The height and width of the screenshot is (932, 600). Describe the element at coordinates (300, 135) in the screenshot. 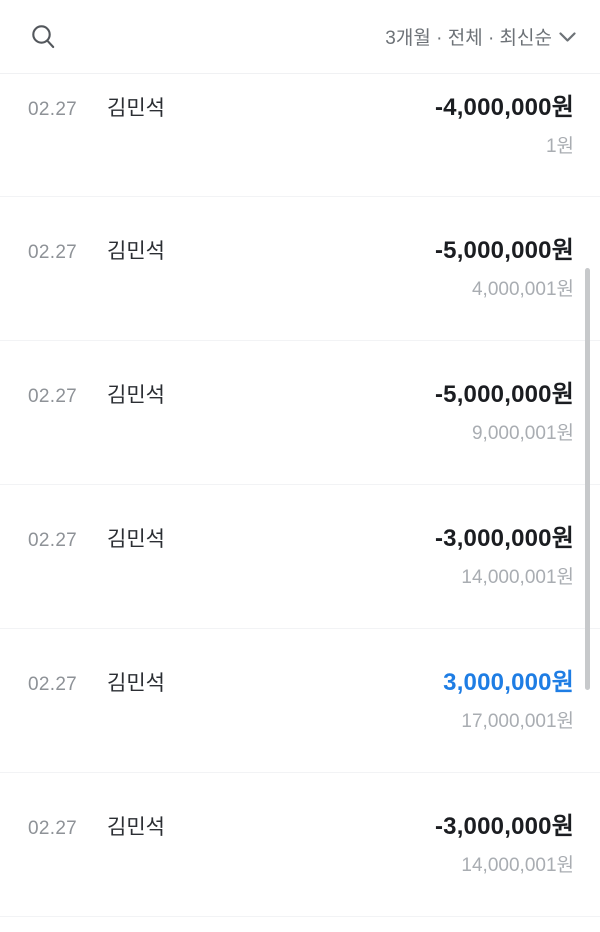

I see `transaction-row: 02.27 김민석 -4,000,000원 1원` at that location.